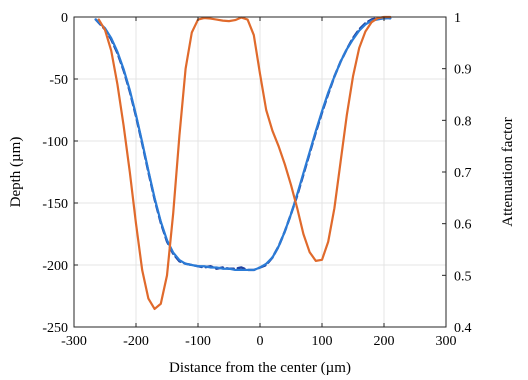 The image size is (528, 380). Describe the element at coordinates (198, 341) in the screenshot. I see `x-tick-label: -100` at that location.